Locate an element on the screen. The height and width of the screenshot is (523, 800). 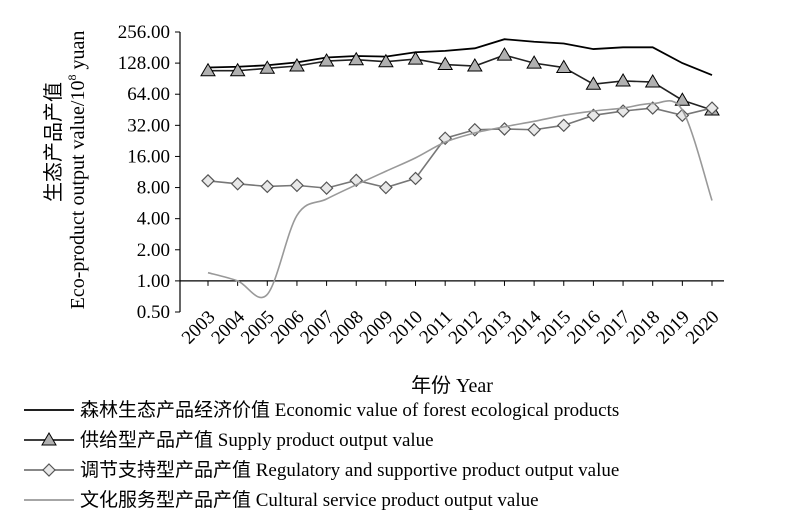
y-tick-label: 0.50 is located at coordinates (153, 312).